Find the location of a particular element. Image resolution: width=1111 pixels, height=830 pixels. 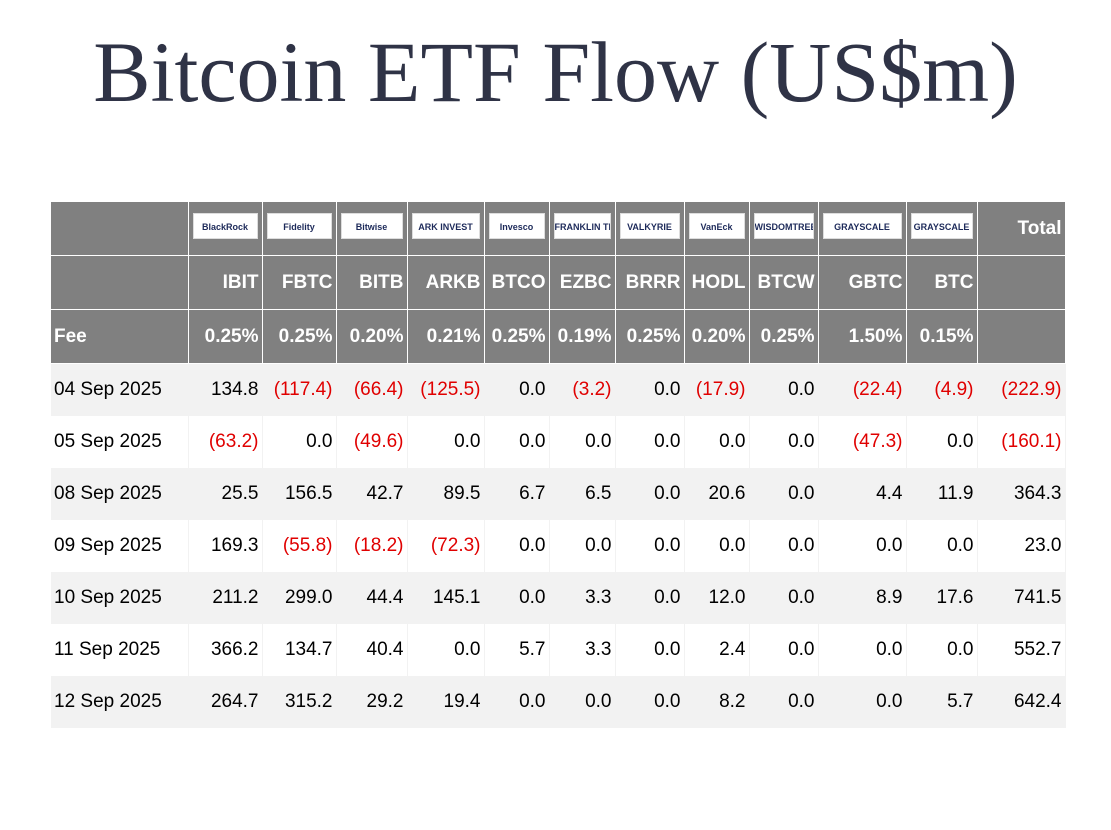

header-cell: Bitwise is located at coordinates (372, 229).